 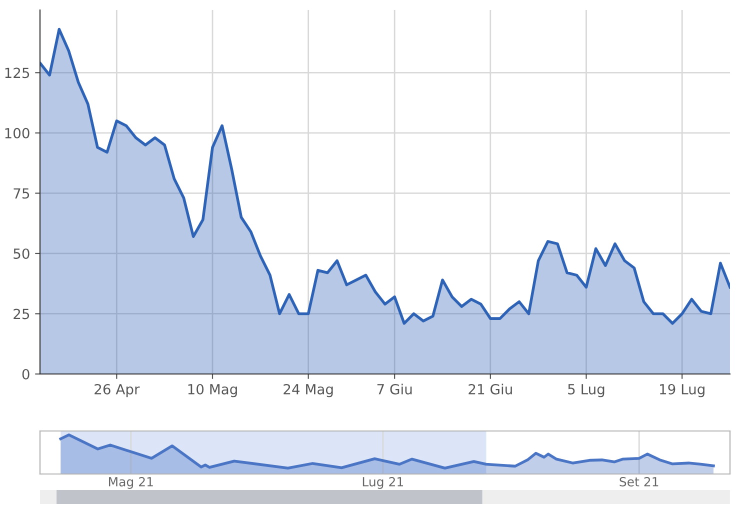 I want to click on x-tick-label: 10 Mag, so click(x=212, y=391).